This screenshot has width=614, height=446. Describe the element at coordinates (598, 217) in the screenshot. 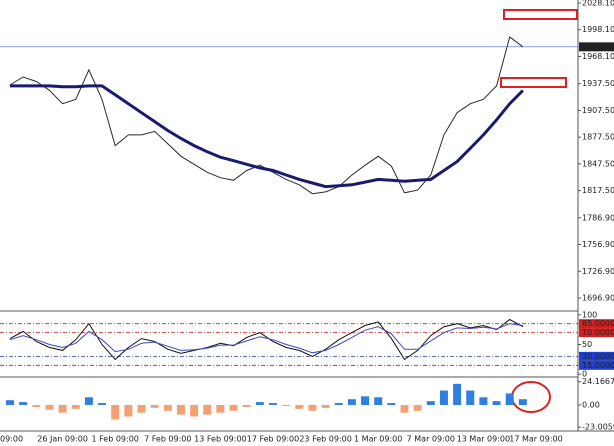

I see `y-tick-label: 1786.90` at that location.